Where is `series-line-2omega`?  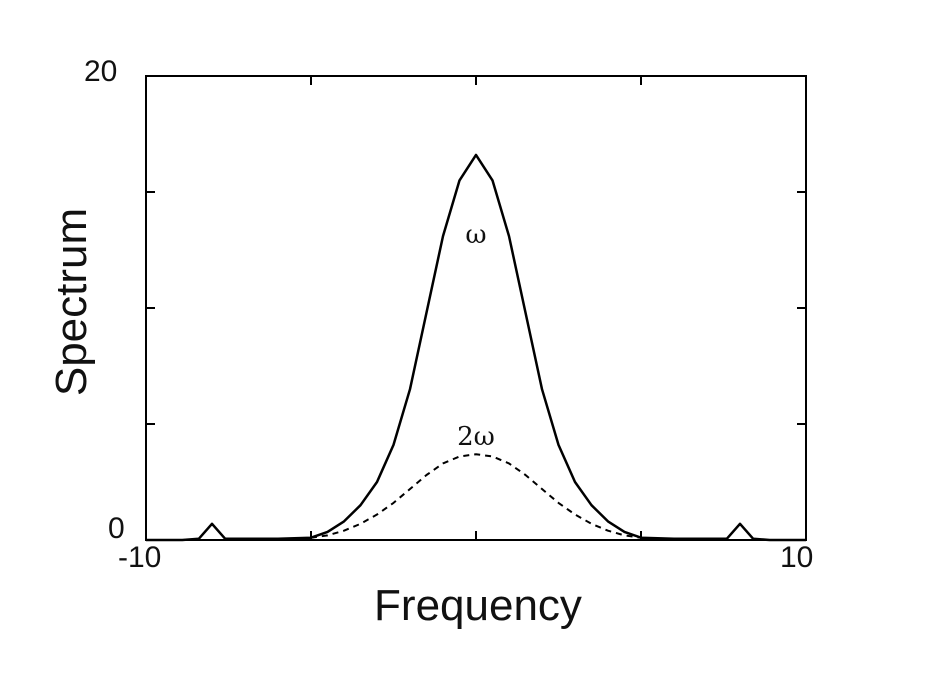
series-line-2omega is located at coordinates (476, 497).